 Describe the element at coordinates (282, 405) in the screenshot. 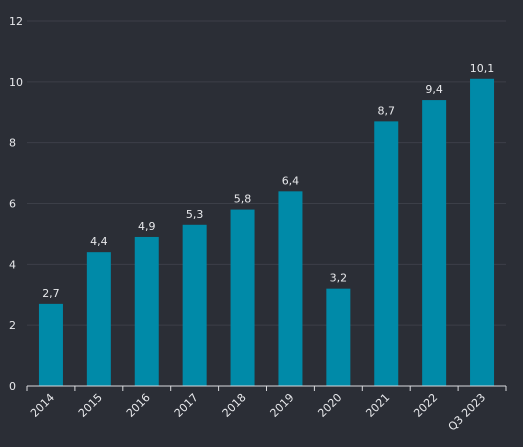

I see `x-tick-label: 2019` at that location.